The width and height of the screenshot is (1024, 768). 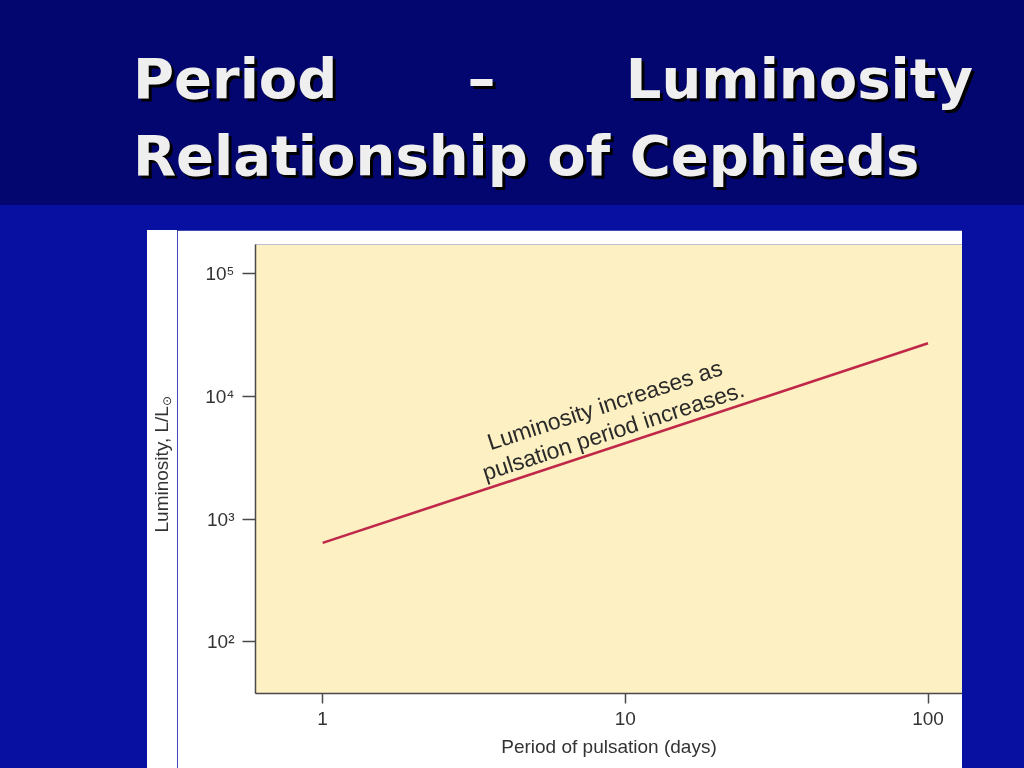 What do you see at coordinates (609, 746) in the screenshot?
I see `x-axis-title: Period of pulsation (days)` at bounding box center [609, 746].